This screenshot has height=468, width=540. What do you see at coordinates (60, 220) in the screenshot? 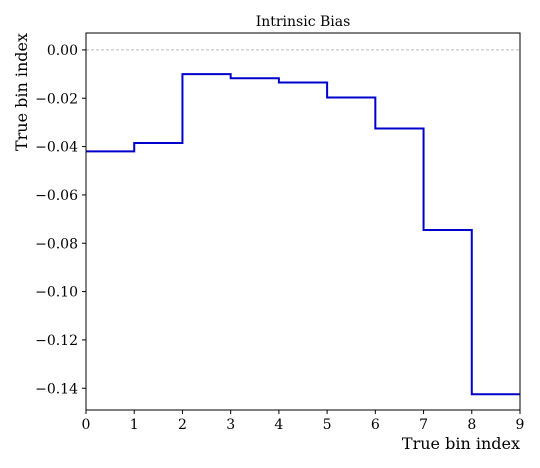
I see `y-axis: 0.00 −0.02 −0.04 −0.06 −0.08 −0.10 −0.12 −0.14` at bounding box center [60, 220].